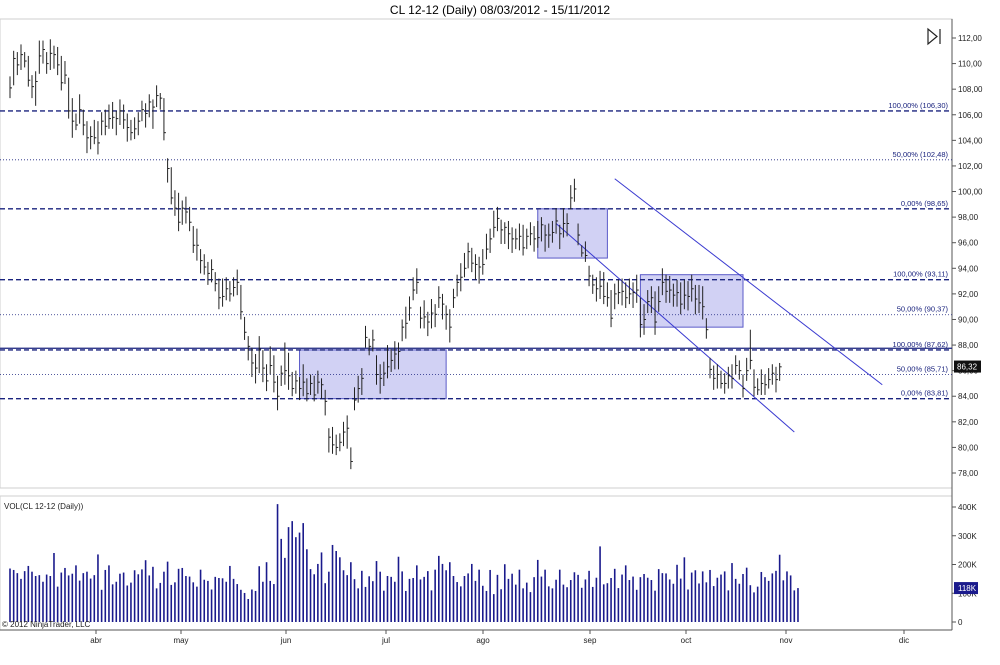  What do you see at coordinates (968, 243) in the screenshot?
I see `price-tick-label: 96,00` at bounding box center [968, 243].